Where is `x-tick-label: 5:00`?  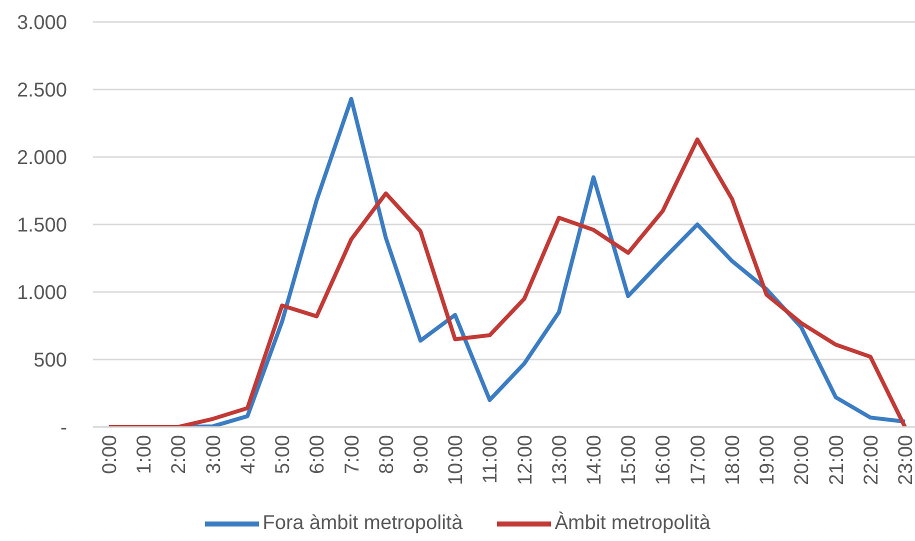 x-tick-label: 5:00 is located at coordinates (283, 454).